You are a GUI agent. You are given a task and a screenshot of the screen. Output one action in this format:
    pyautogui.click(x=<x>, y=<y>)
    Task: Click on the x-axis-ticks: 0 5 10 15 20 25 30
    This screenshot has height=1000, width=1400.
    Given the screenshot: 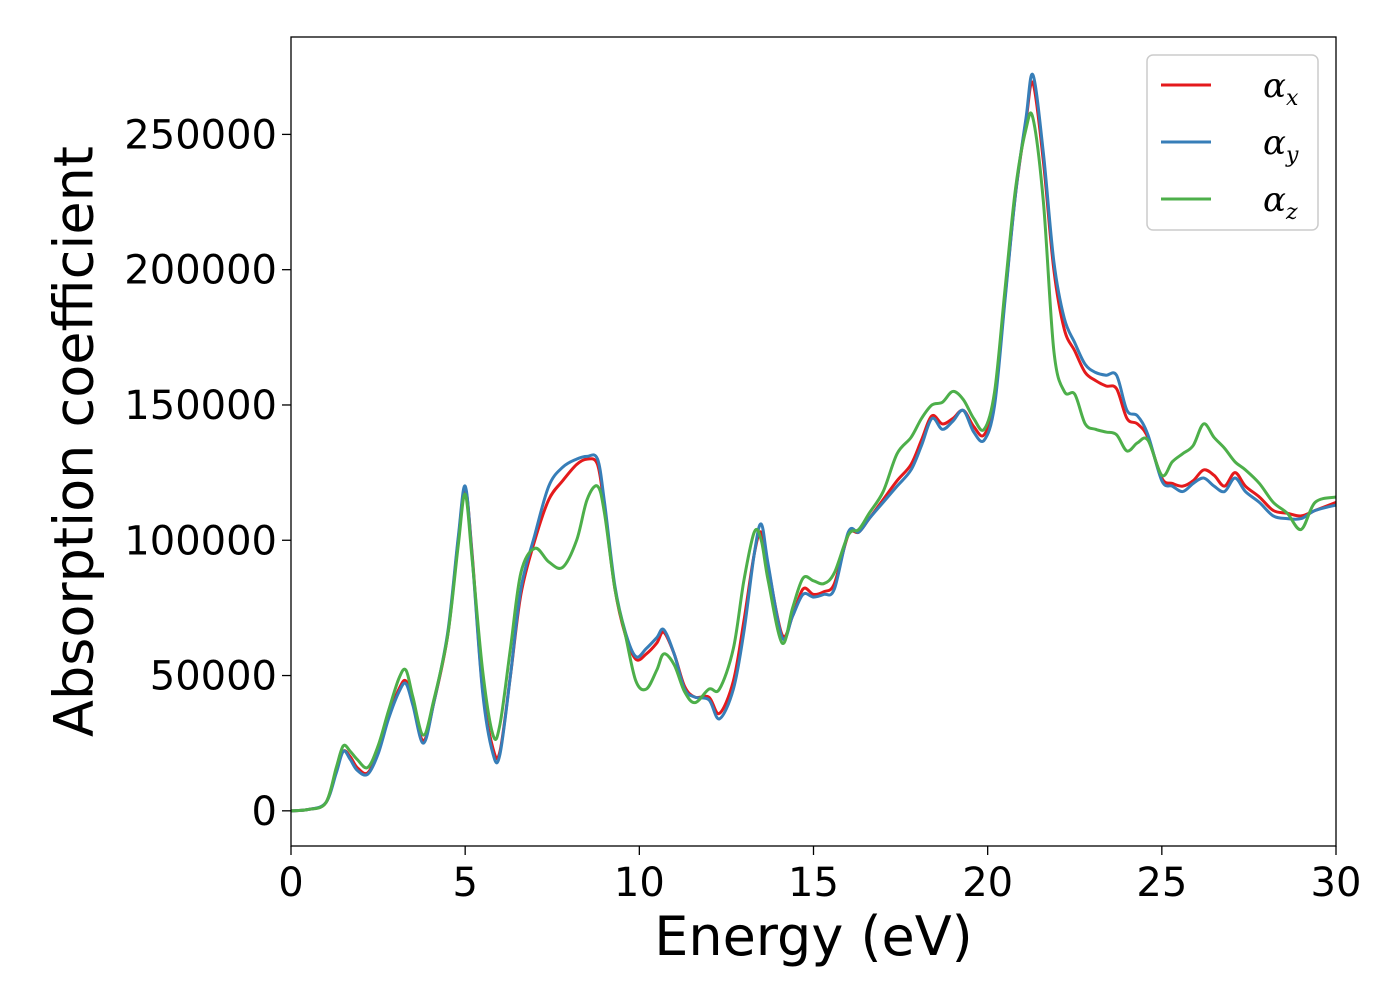 What is the action you would take?
    pyautogui.click(x=819, y=876)
    